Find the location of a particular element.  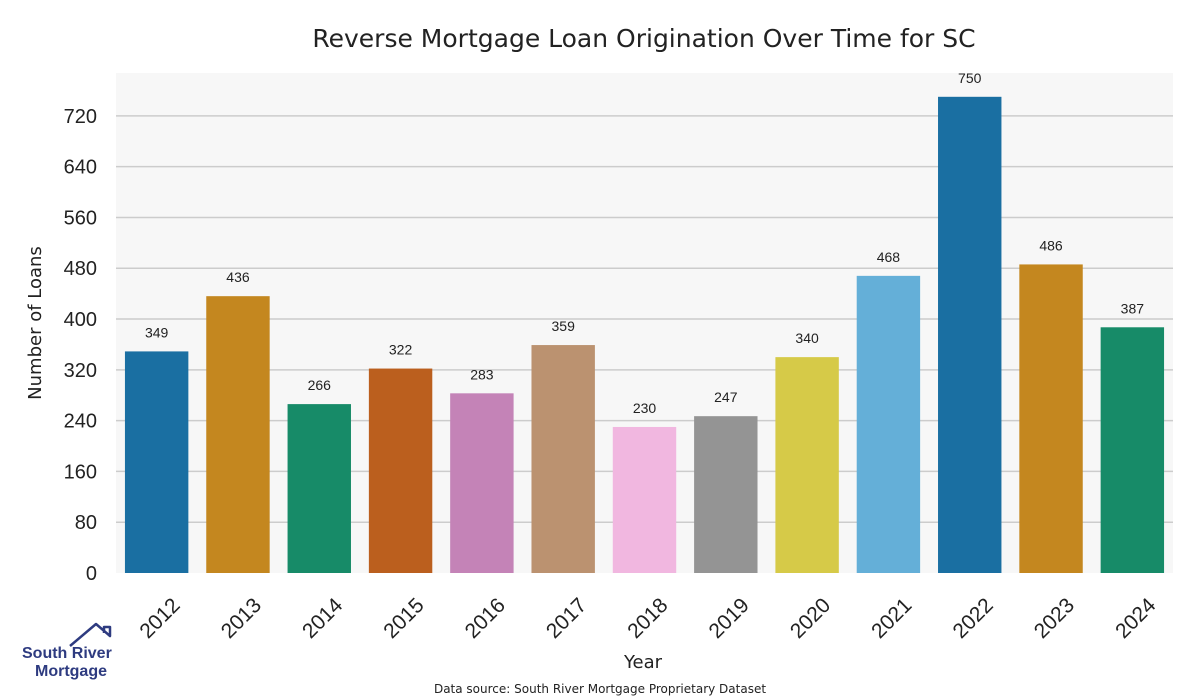

y-tick-label: 0 is located at coordinates (91, 574).